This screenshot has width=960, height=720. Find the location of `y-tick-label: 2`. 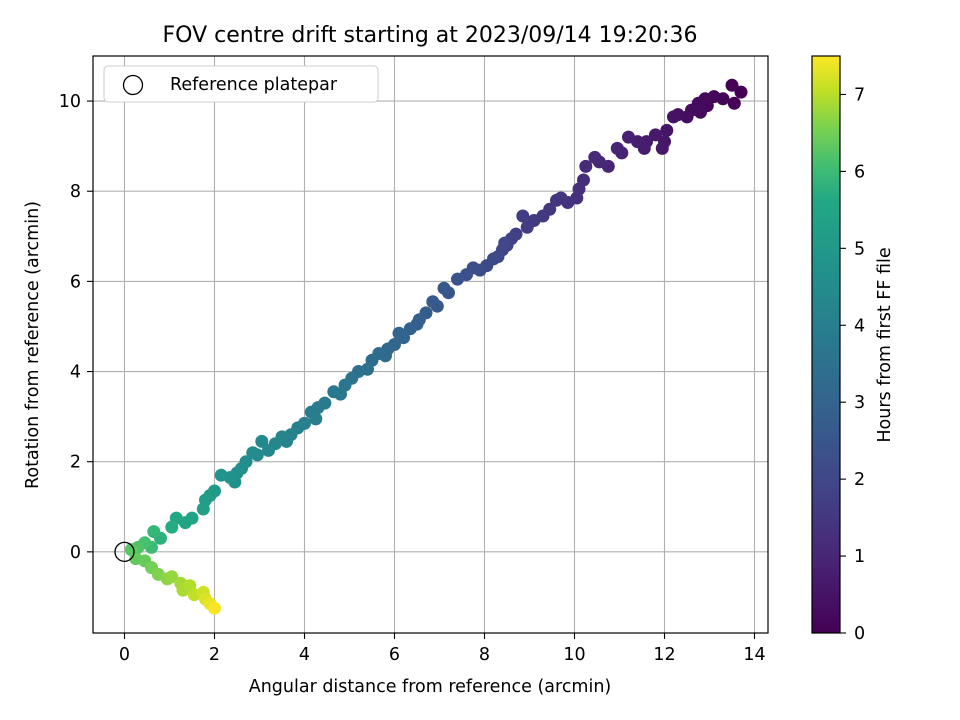

y-tick-label: 2 is located at coordinates (75, 463).